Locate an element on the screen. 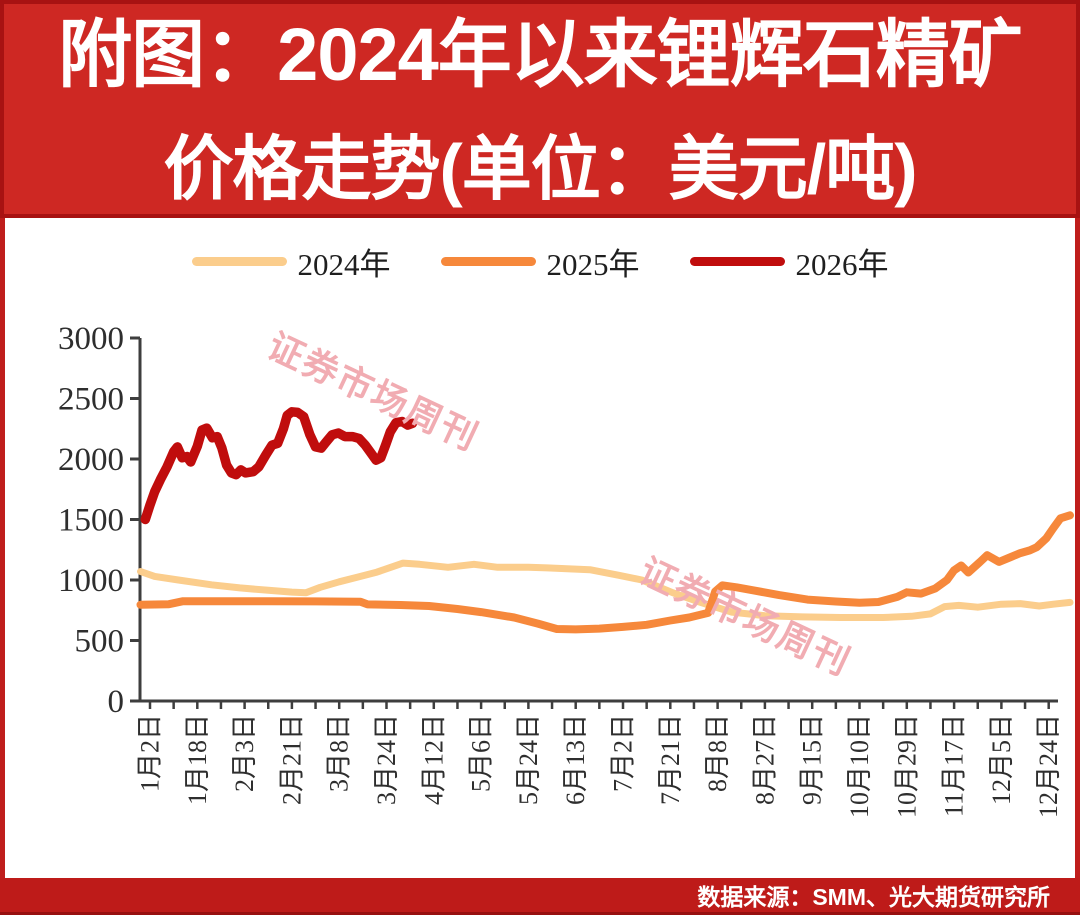  x-tick-label: 10月29日 is located at coordinates (906, 766).